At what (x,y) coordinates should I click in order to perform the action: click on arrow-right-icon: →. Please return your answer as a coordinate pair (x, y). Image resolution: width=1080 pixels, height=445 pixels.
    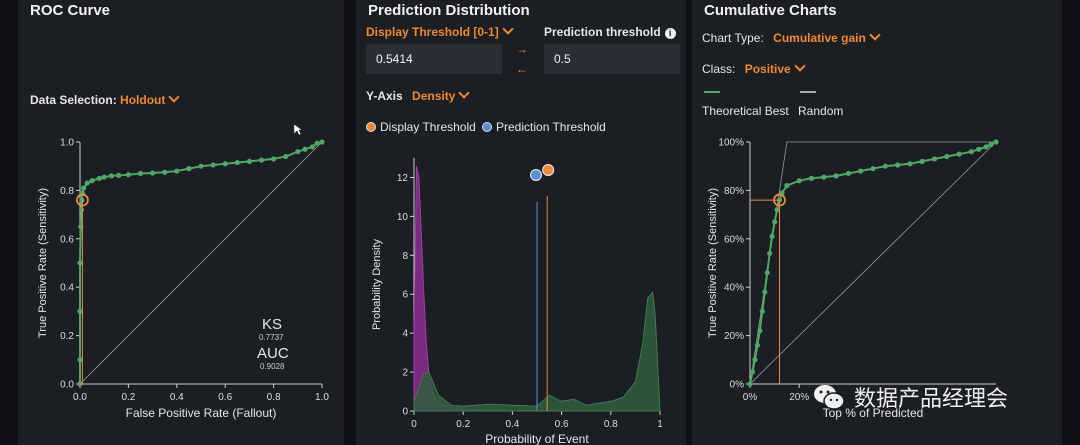
    Looking at the image, I should click on (522, 49).